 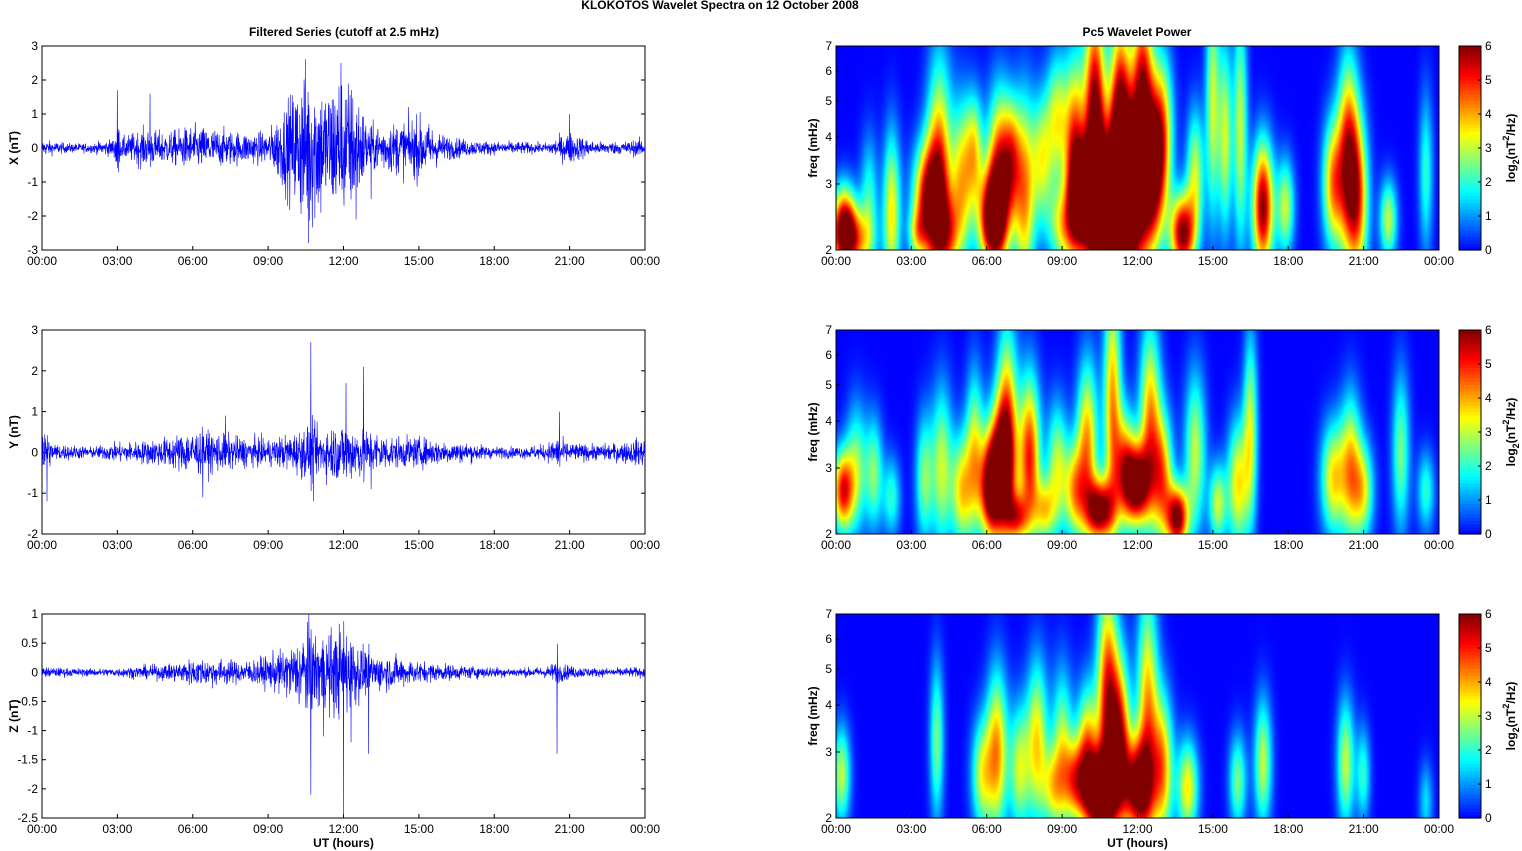 What do you see at coordinates (344, 32) in the screenshot?
I see `left-column-title: Filtered Series (cutoff at 2.5 mHz)` at bounding box center [344, 32].